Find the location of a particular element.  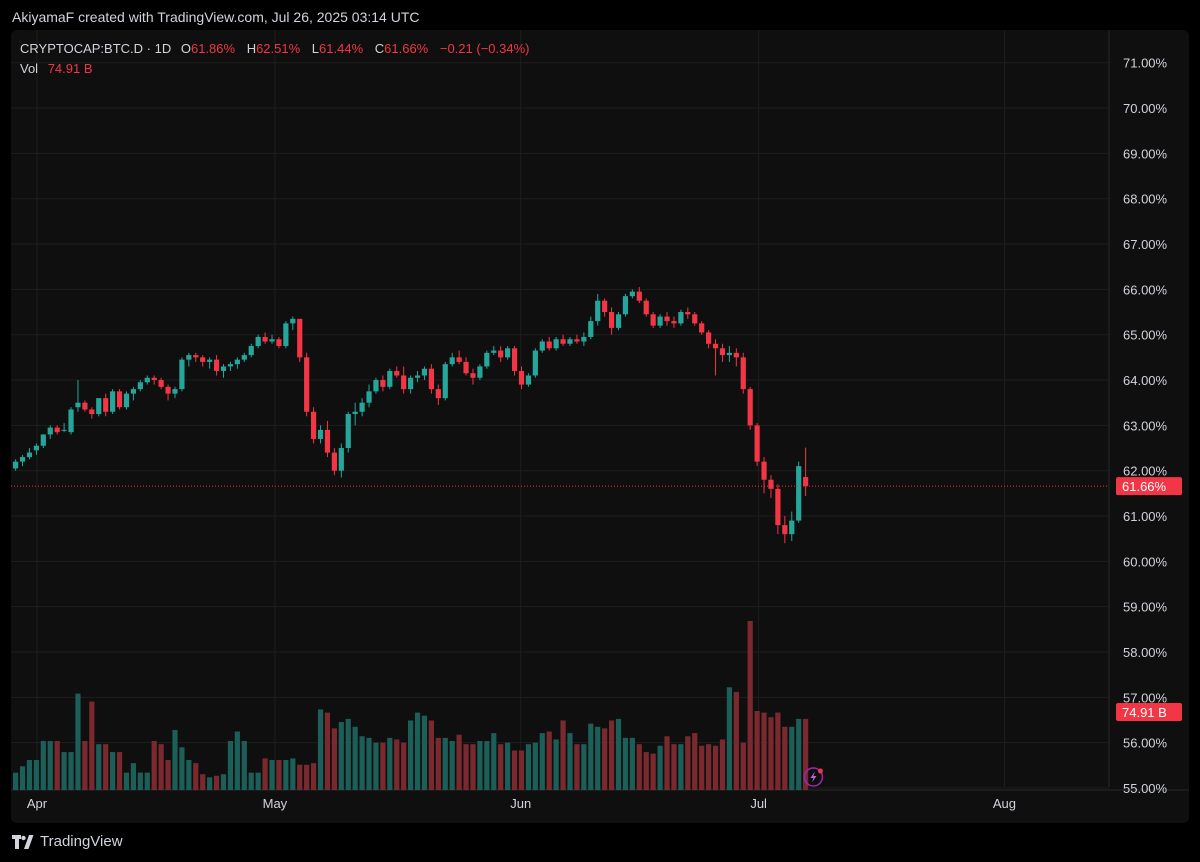

price-tick-label: 69.00% is located at coordinates (1145, 153).